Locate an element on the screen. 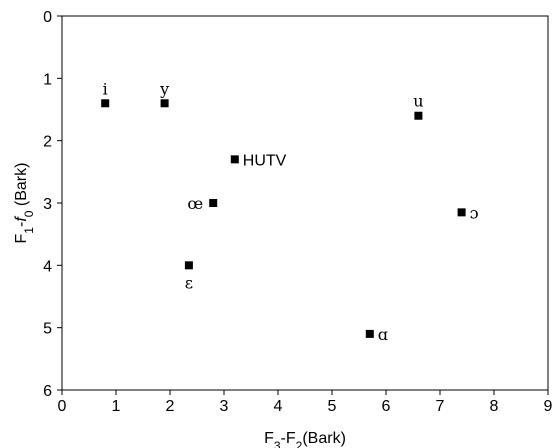  point-label: u is located at coordinates (418, 101).